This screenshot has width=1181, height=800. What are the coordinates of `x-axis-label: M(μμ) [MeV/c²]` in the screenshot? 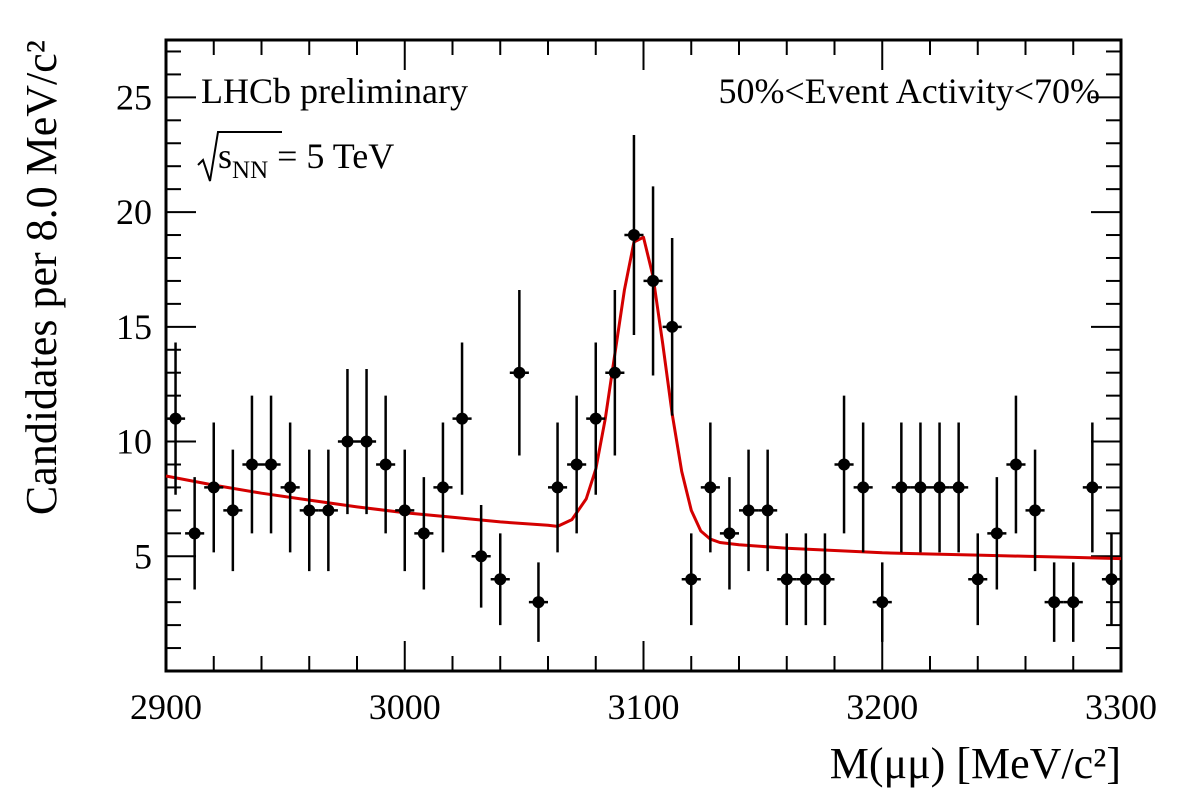 It's located at (975, 763).